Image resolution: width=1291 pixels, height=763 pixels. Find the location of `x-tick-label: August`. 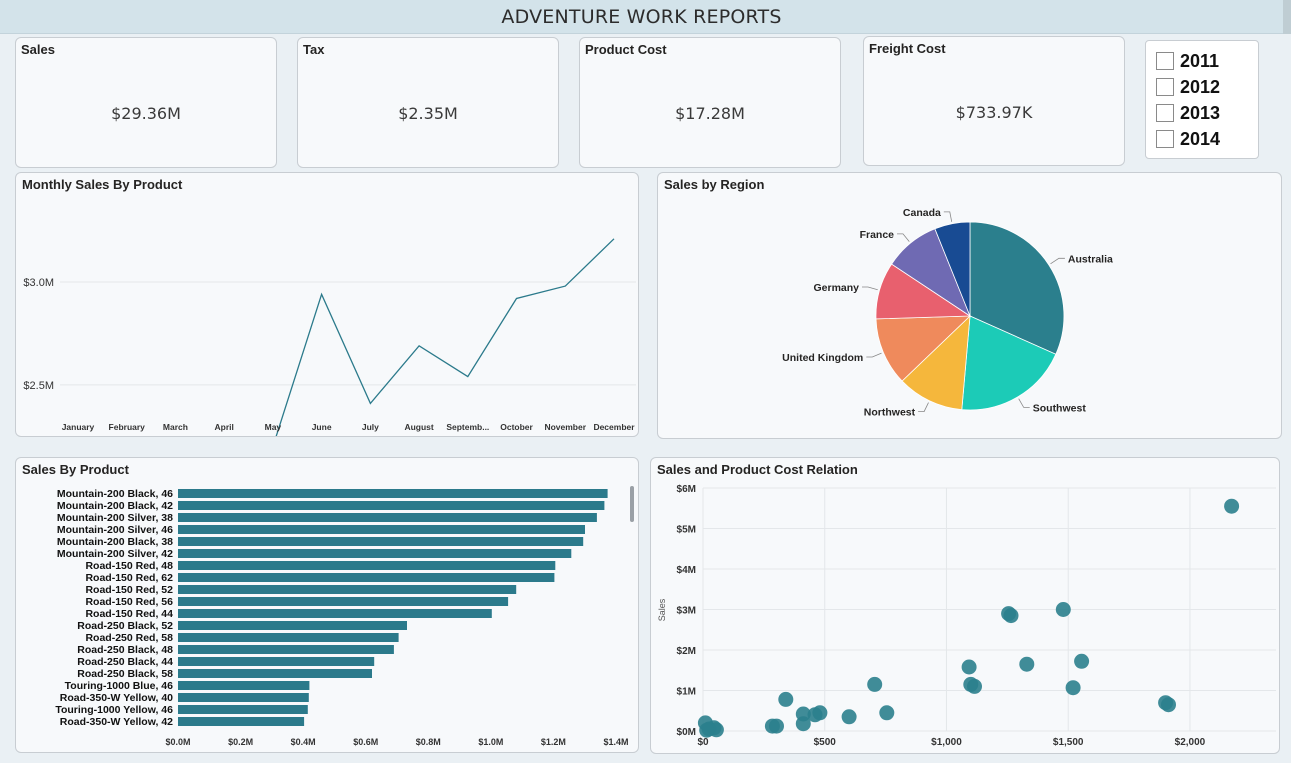

x-tick-label: August is located at coordinates (418, 427).